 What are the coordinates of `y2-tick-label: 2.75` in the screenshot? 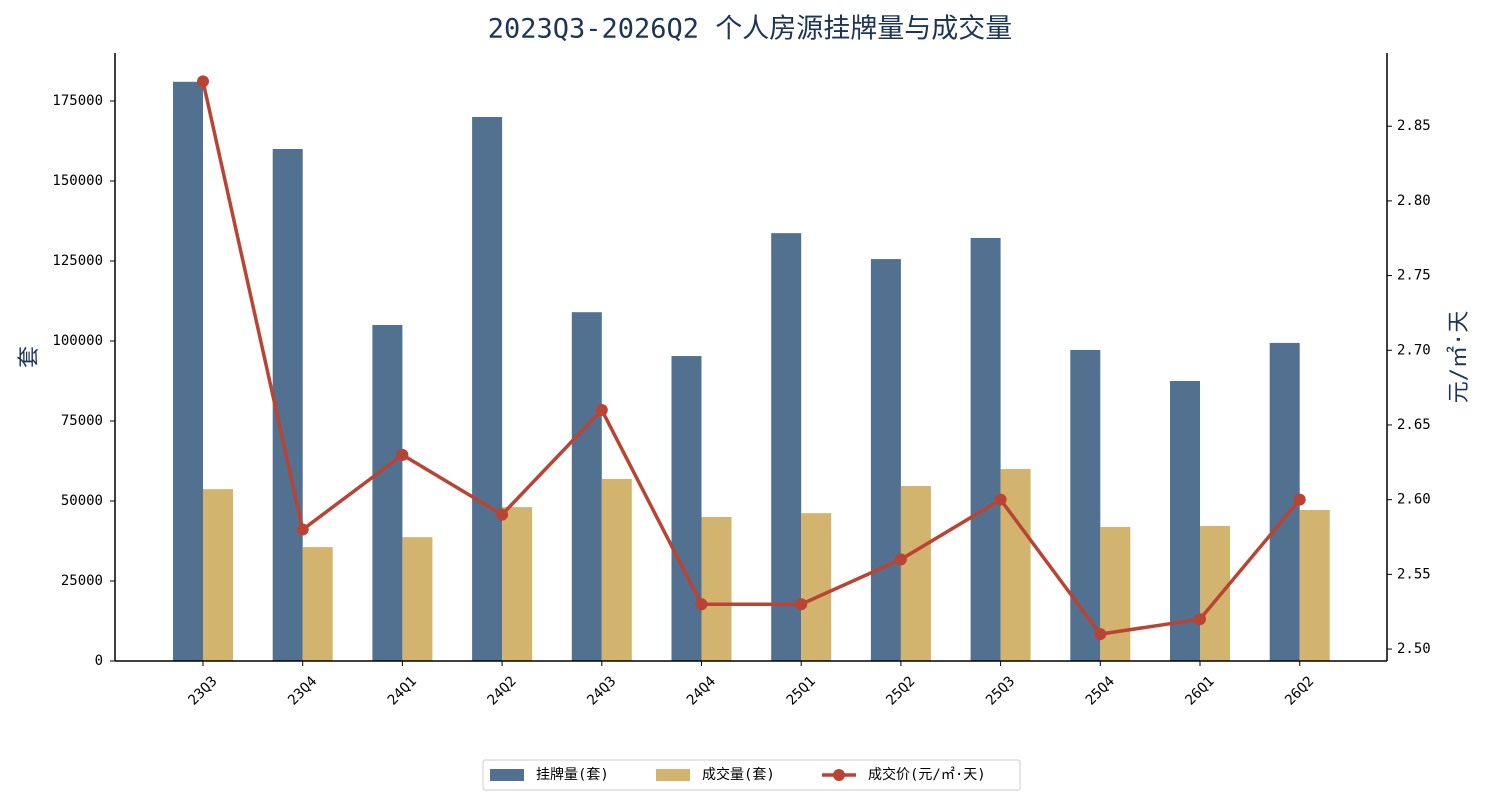 It's located at (1414, 276).